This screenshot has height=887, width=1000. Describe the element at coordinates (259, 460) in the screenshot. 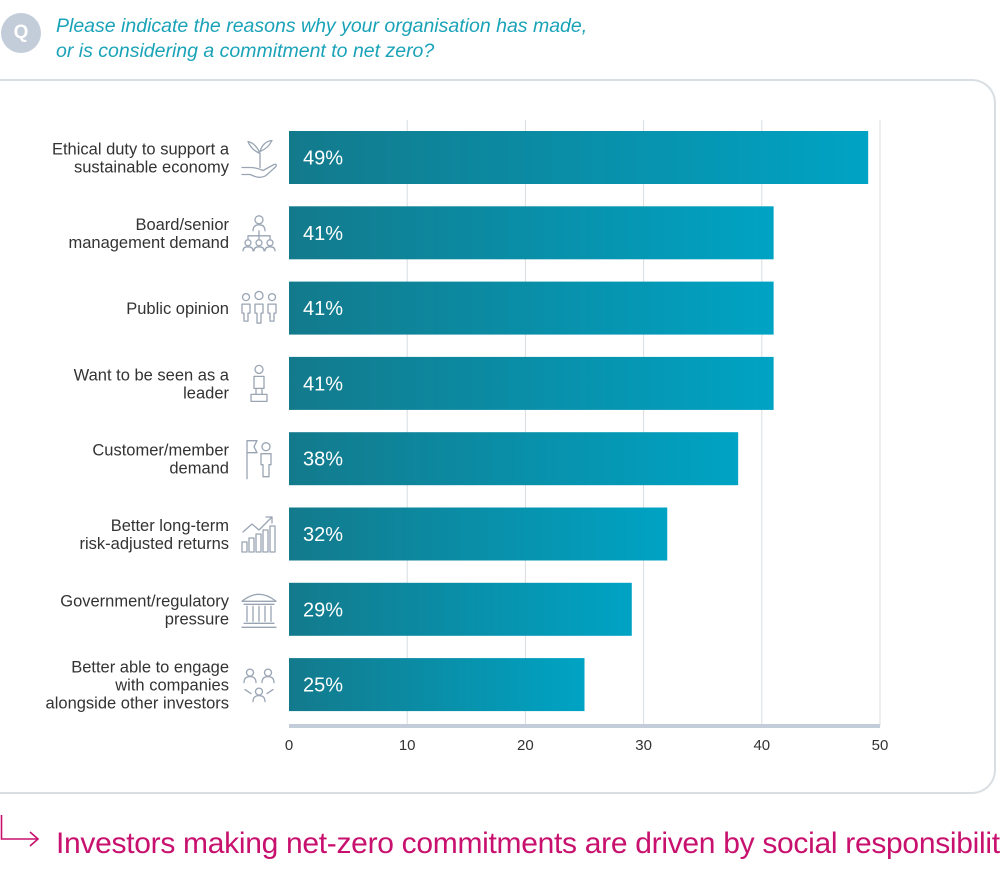

I see `person-flag-icon` at that location.